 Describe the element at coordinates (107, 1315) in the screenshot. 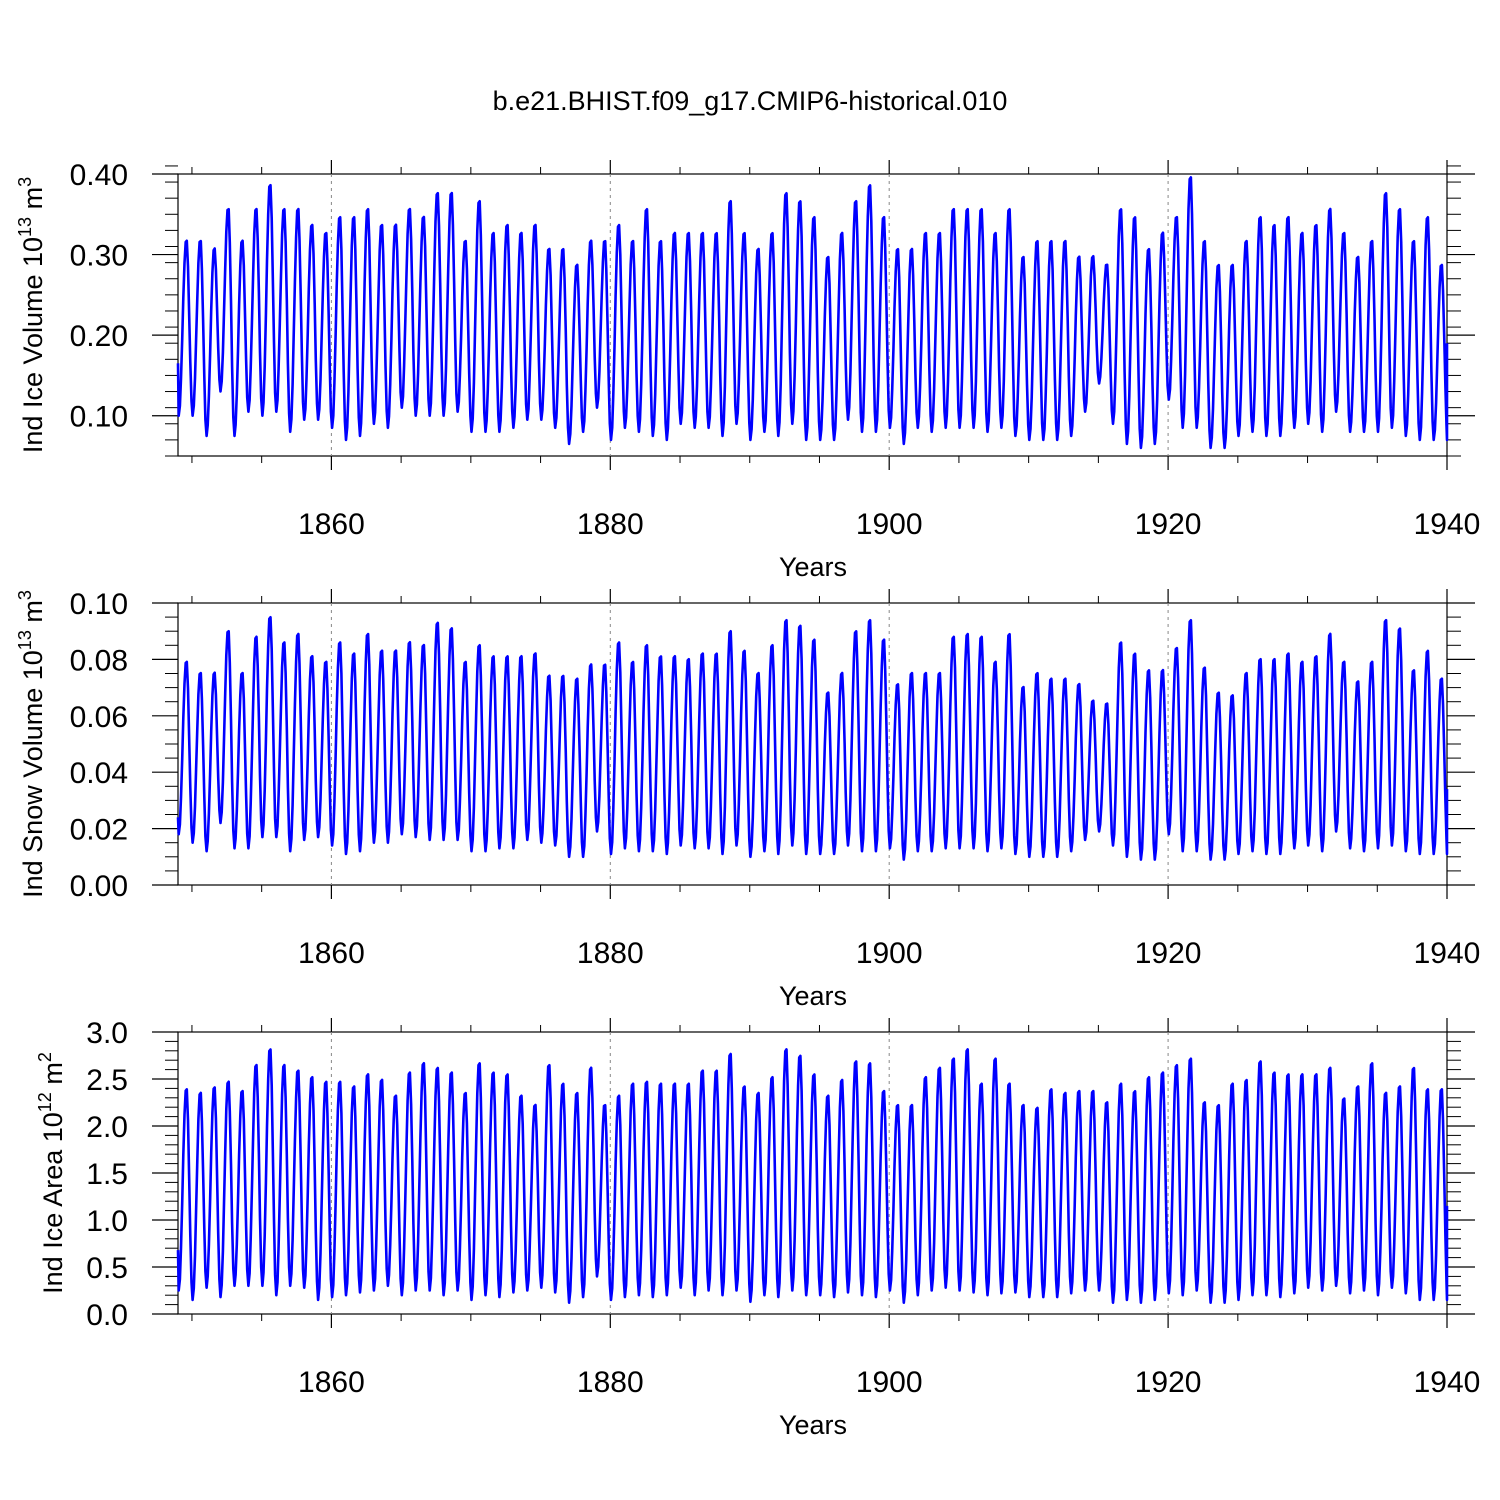

I see `y-tick-label: 0.0` at that location.